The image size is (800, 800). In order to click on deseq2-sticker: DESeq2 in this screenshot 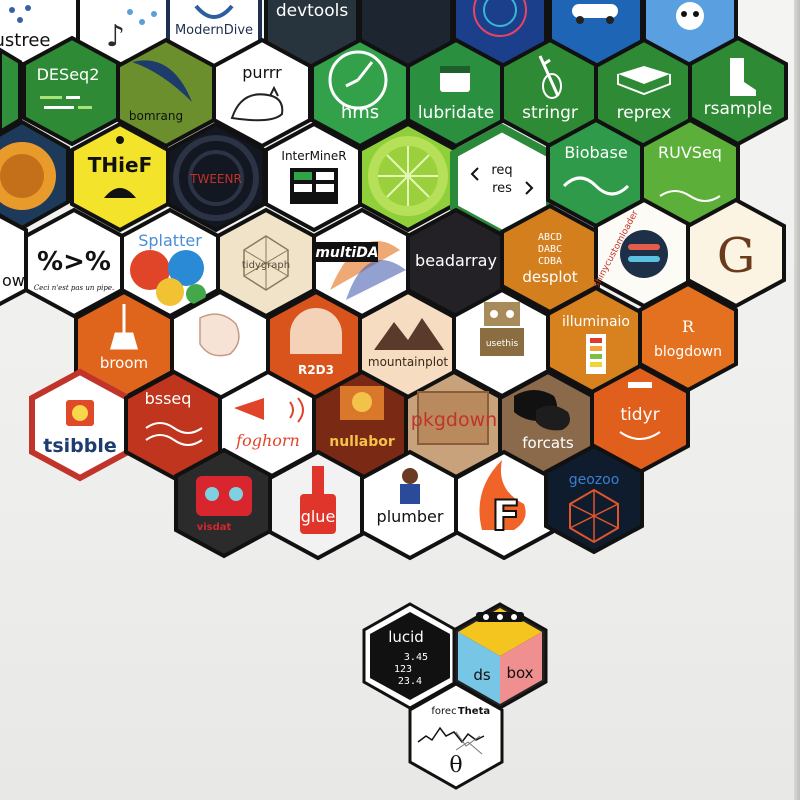, I will do `click(72, 91)`.